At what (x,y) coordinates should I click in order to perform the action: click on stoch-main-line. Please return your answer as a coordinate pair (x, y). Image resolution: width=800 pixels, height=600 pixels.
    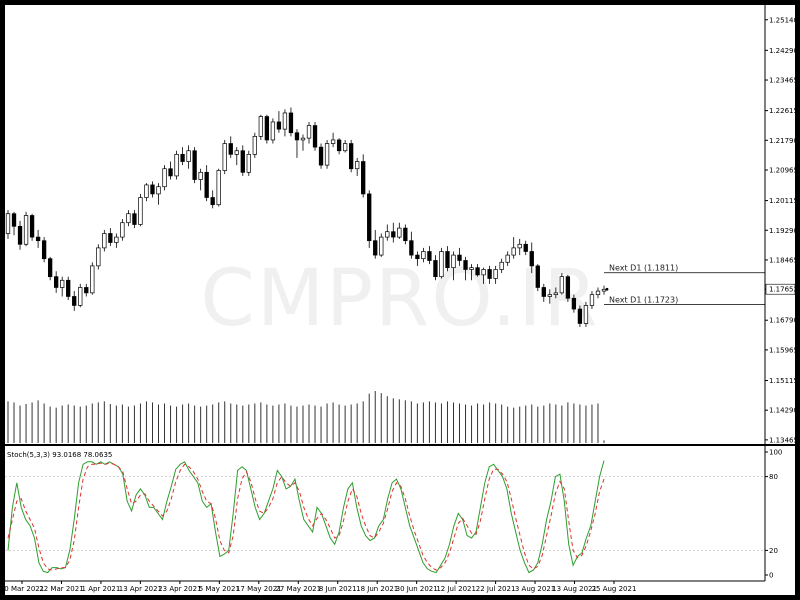
    Looking at the image, I should click on (306, 517).